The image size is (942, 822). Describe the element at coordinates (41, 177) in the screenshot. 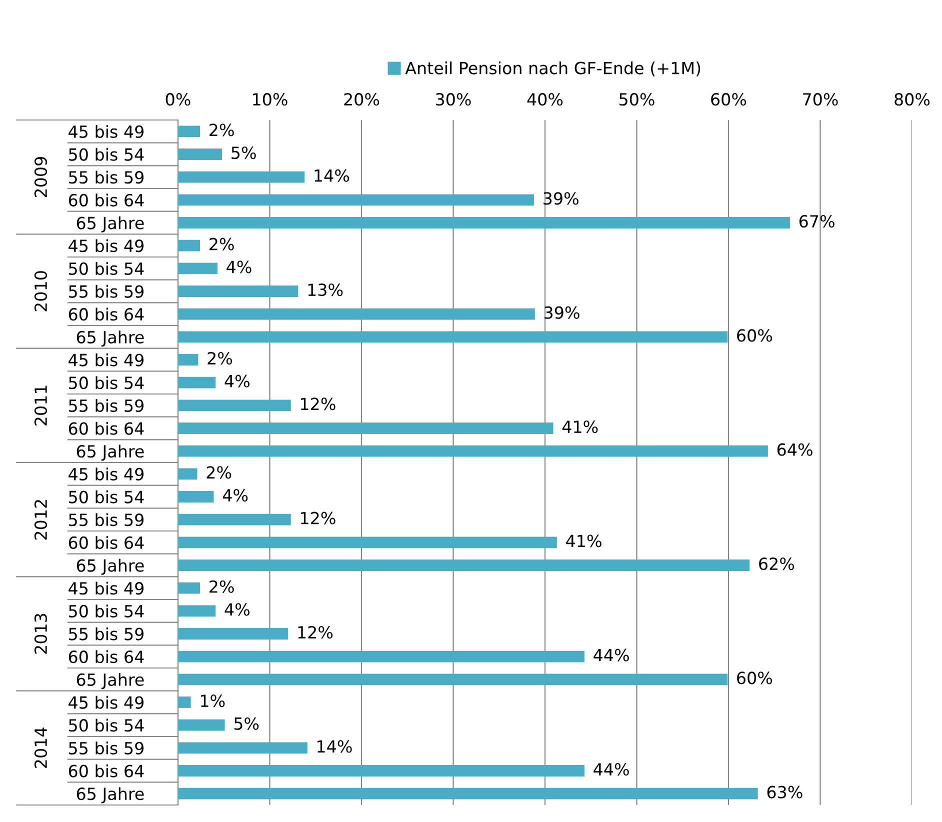

I see `text: 2009` at that location.